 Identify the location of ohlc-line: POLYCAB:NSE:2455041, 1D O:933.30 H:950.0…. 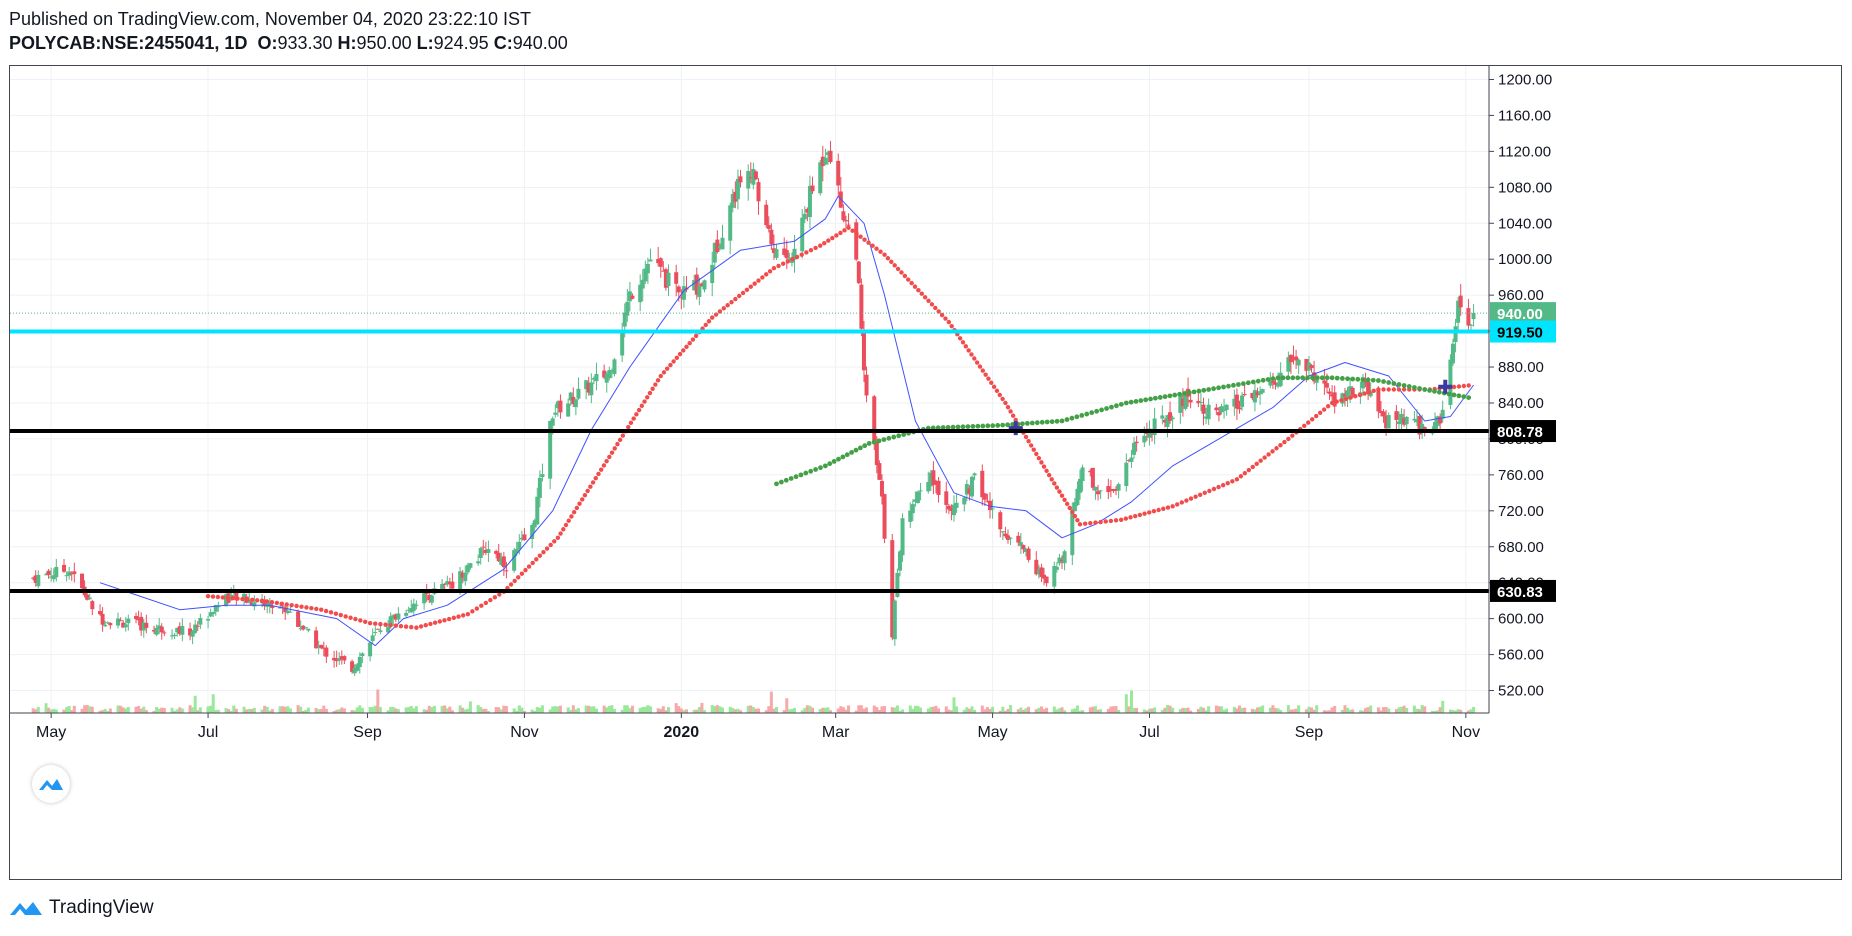
(288, 43).